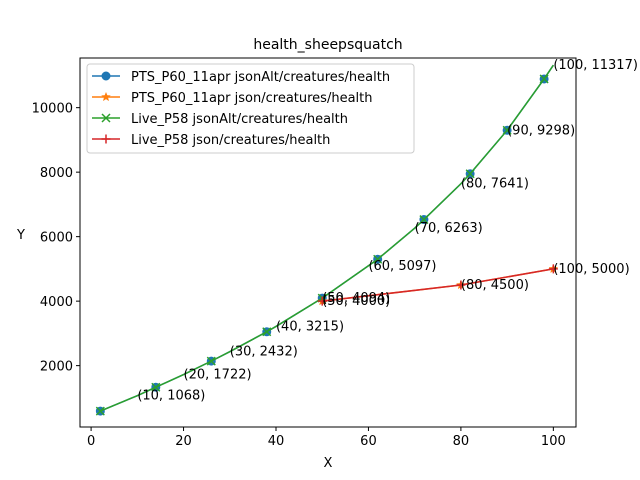 The image size is (640, 480). What do you see at coordinates (326, 438) in the screenshot?
I see `x-axis: 0 20 40 60 80 100` at bounding box center [326, 438].